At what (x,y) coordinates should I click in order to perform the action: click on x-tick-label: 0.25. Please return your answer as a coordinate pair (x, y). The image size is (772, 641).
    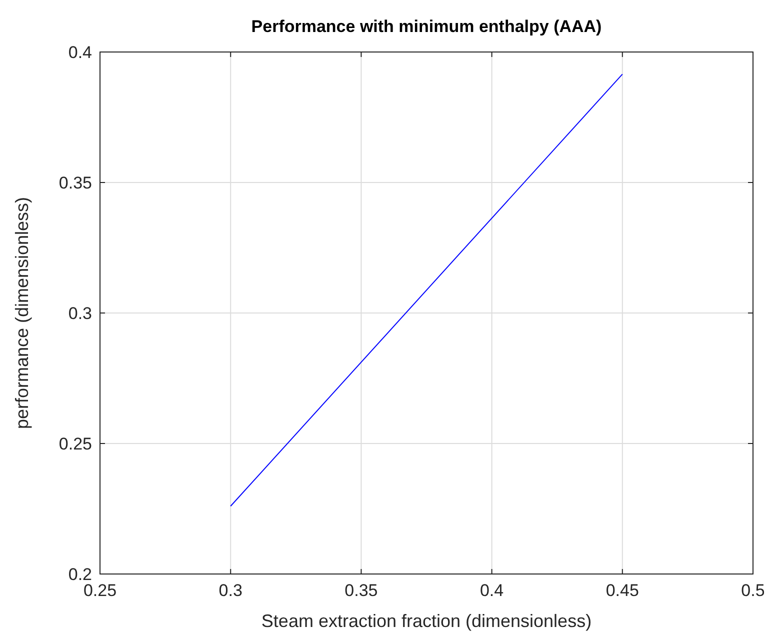
    Looking at the image, I should click on (100, 590).